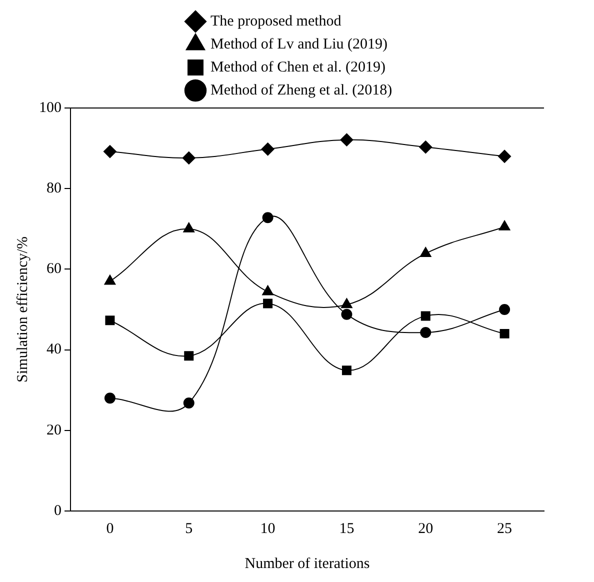 This screenshot has width=594, height=582. Describe the element at coordinates (299, 44) in the screenshot. I see `legend-label: Method of Lv and Liu (2019)` at that location.